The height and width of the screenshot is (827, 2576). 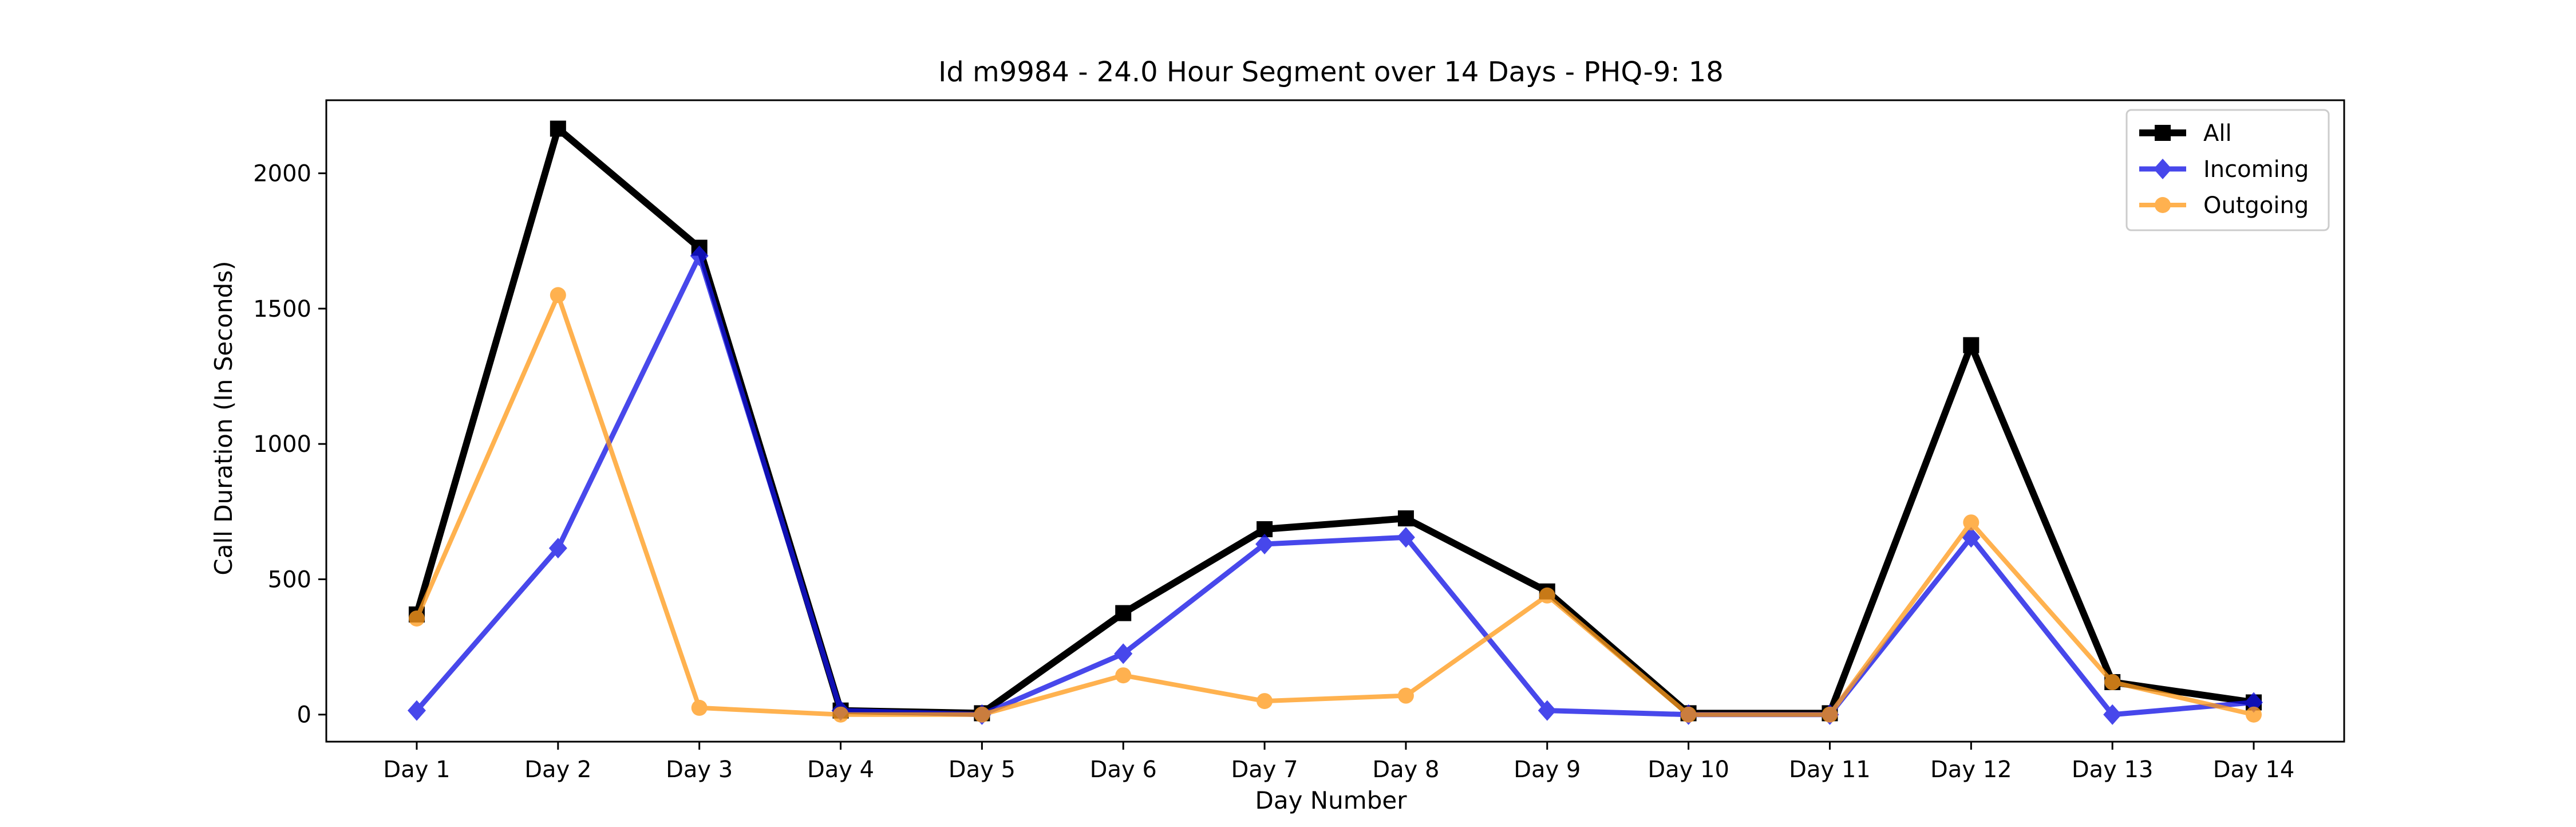 I want to click on x-tick-label: Day 7, so click(x=1264, y=770).